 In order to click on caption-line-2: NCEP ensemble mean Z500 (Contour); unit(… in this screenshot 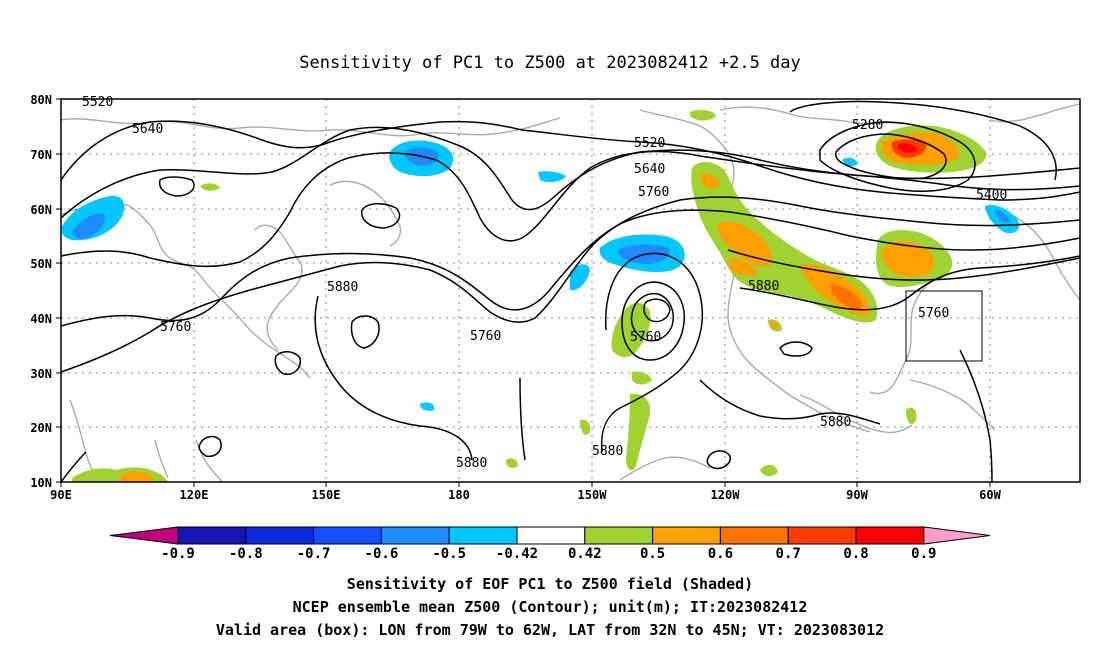, I will do `click(550, 607)`.